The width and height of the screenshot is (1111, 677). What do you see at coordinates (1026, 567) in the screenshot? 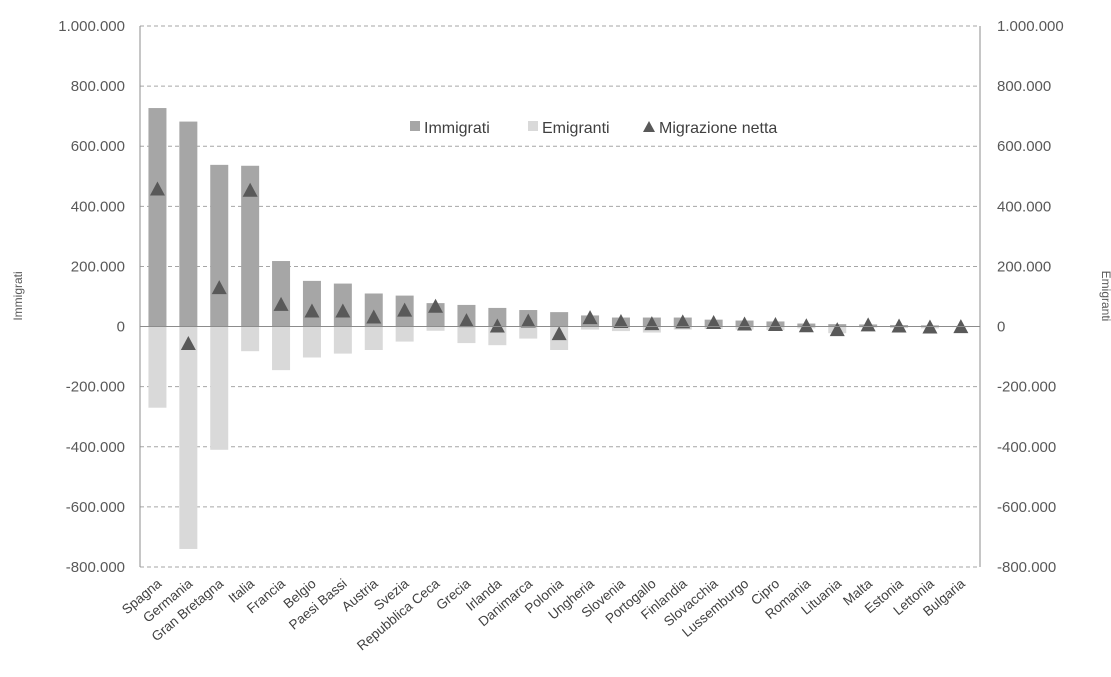
I see `y-right-tick-label: -800.000` at bounding box center [1026, 567].